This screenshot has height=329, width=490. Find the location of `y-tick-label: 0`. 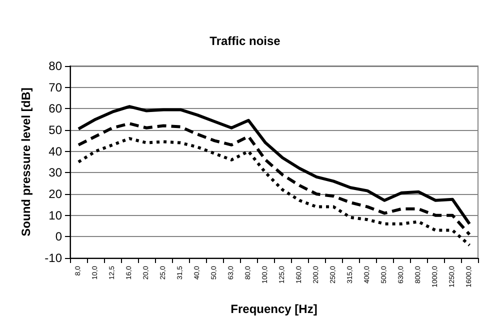

y-tick-label: 0 is located at coordinates (58, 237).